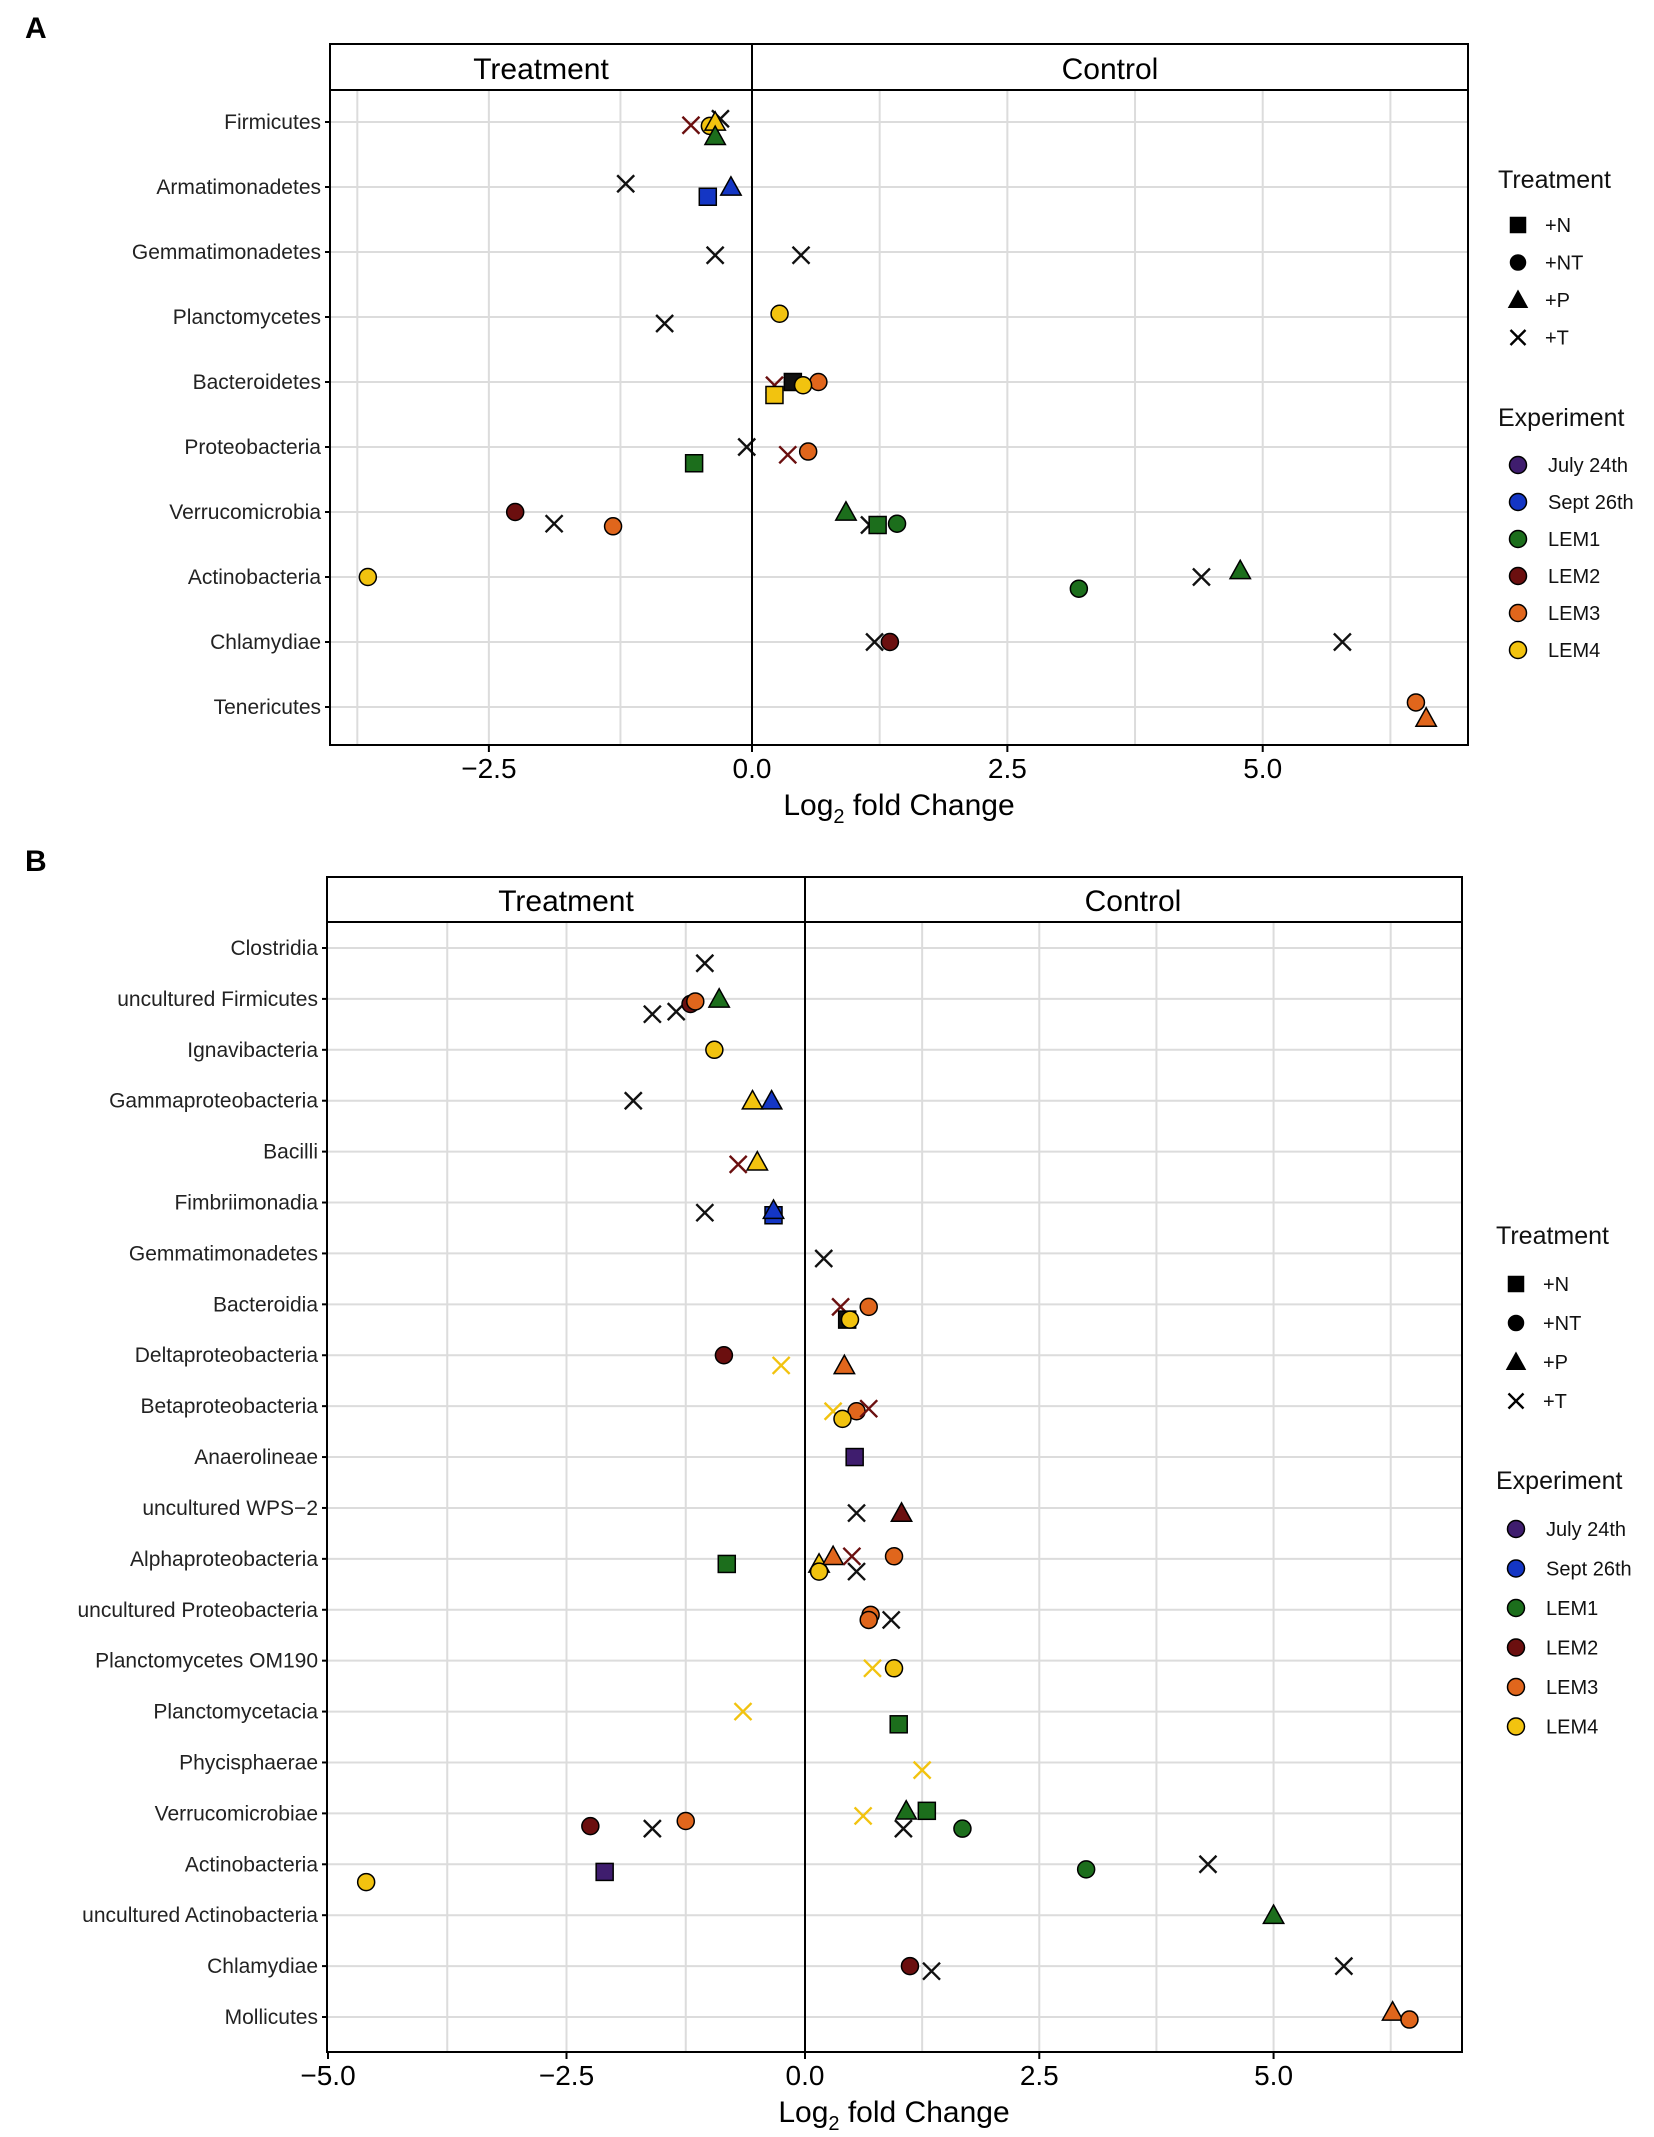  I want to click on point-armatimonadetes-triangle, so click(731, 185).